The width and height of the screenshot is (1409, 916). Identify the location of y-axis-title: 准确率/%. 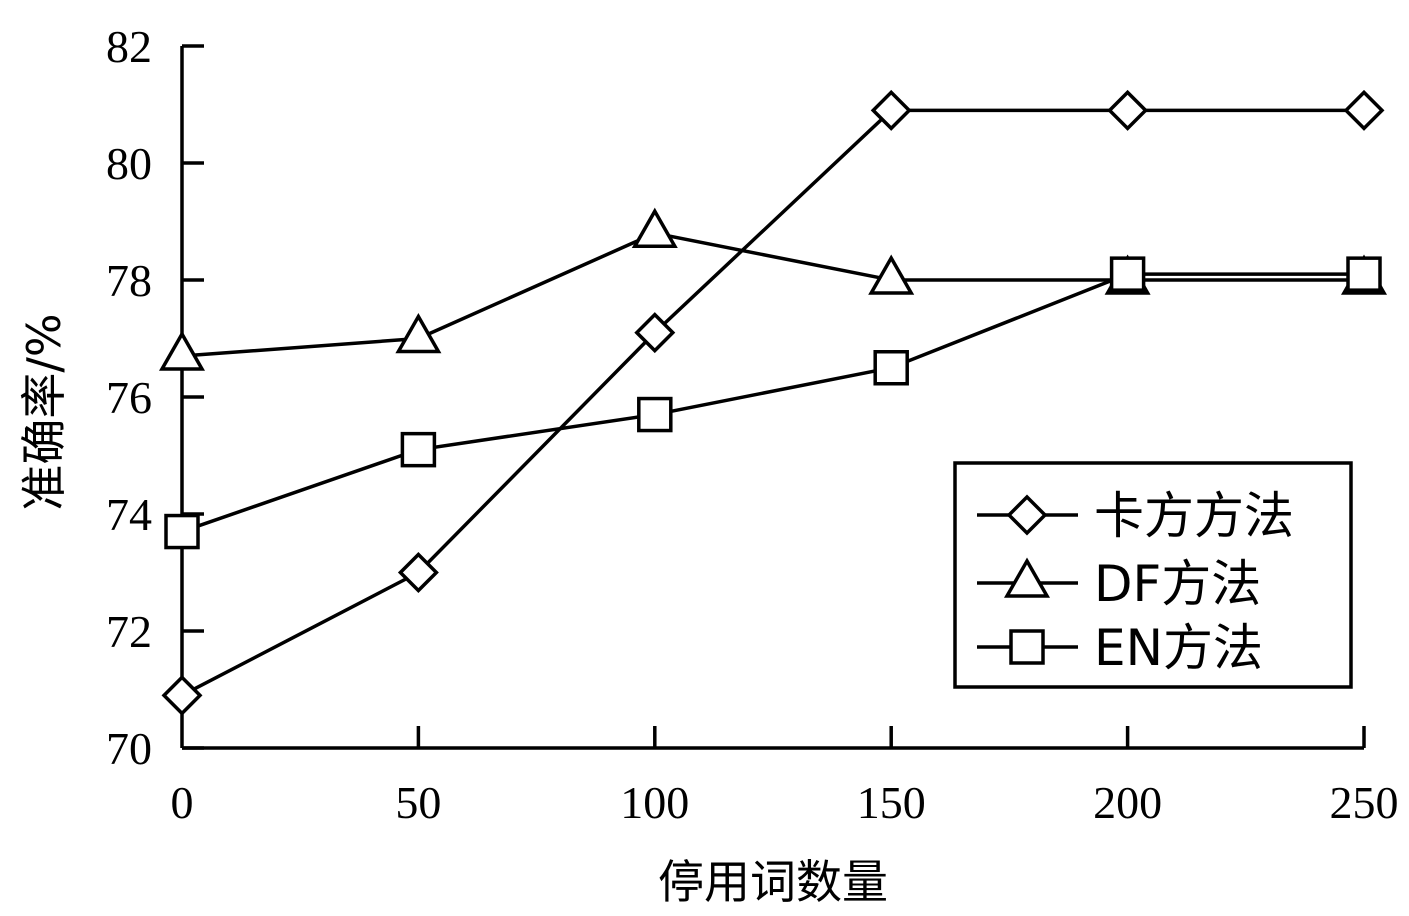
(44, 411).